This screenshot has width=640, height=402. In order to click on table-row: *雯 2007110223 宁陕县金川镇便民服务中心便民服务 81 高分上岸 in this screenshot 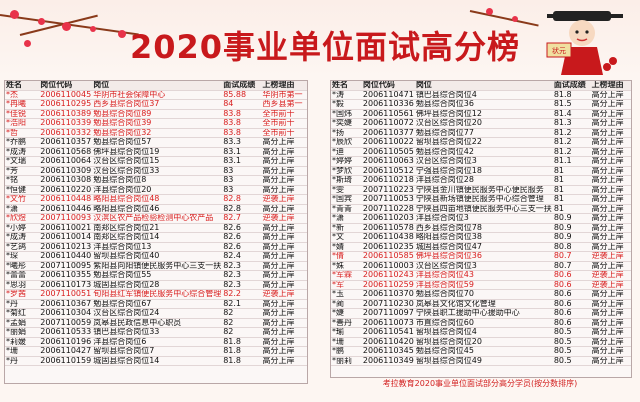, I will do `click(481, 190)`.